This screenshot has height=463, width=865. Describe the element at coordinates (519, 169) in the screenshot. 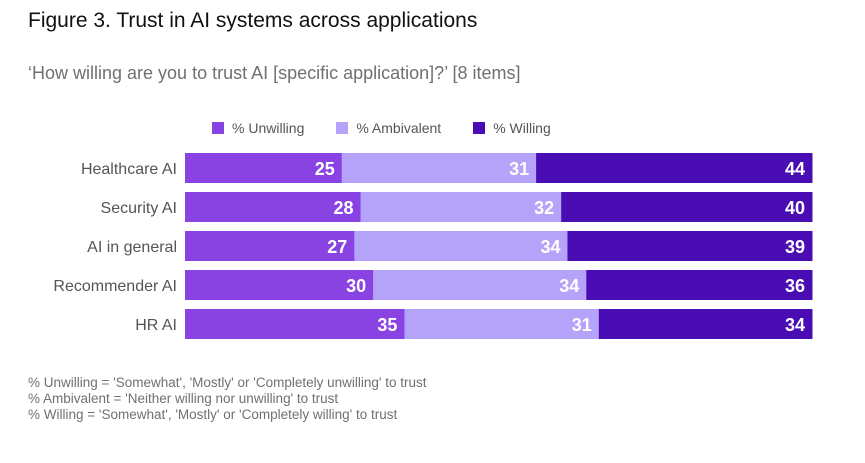

I see `data-label-healthcare-ai-ambivalent: 31` at that location.